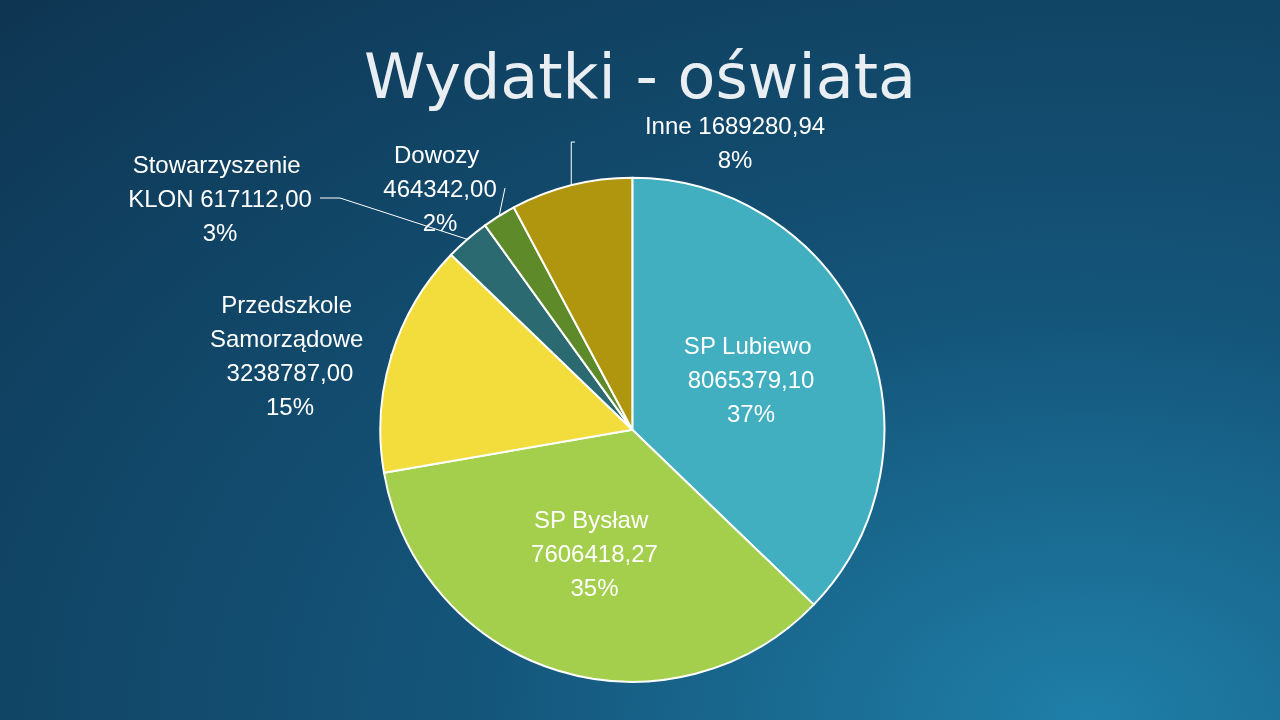 The height and width of the screenshot is (720, 1280). I want to click on slice-label: Inne 1689280,94 8%, so click(735, 142).